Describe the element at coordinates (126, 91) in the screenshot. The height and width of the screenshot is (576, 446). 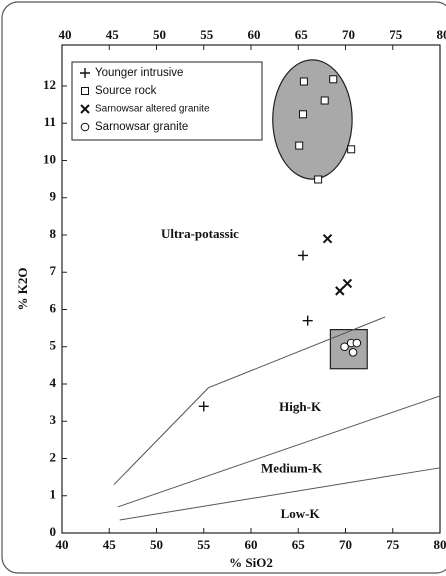
I see `legend-label: Source rock` at that location.